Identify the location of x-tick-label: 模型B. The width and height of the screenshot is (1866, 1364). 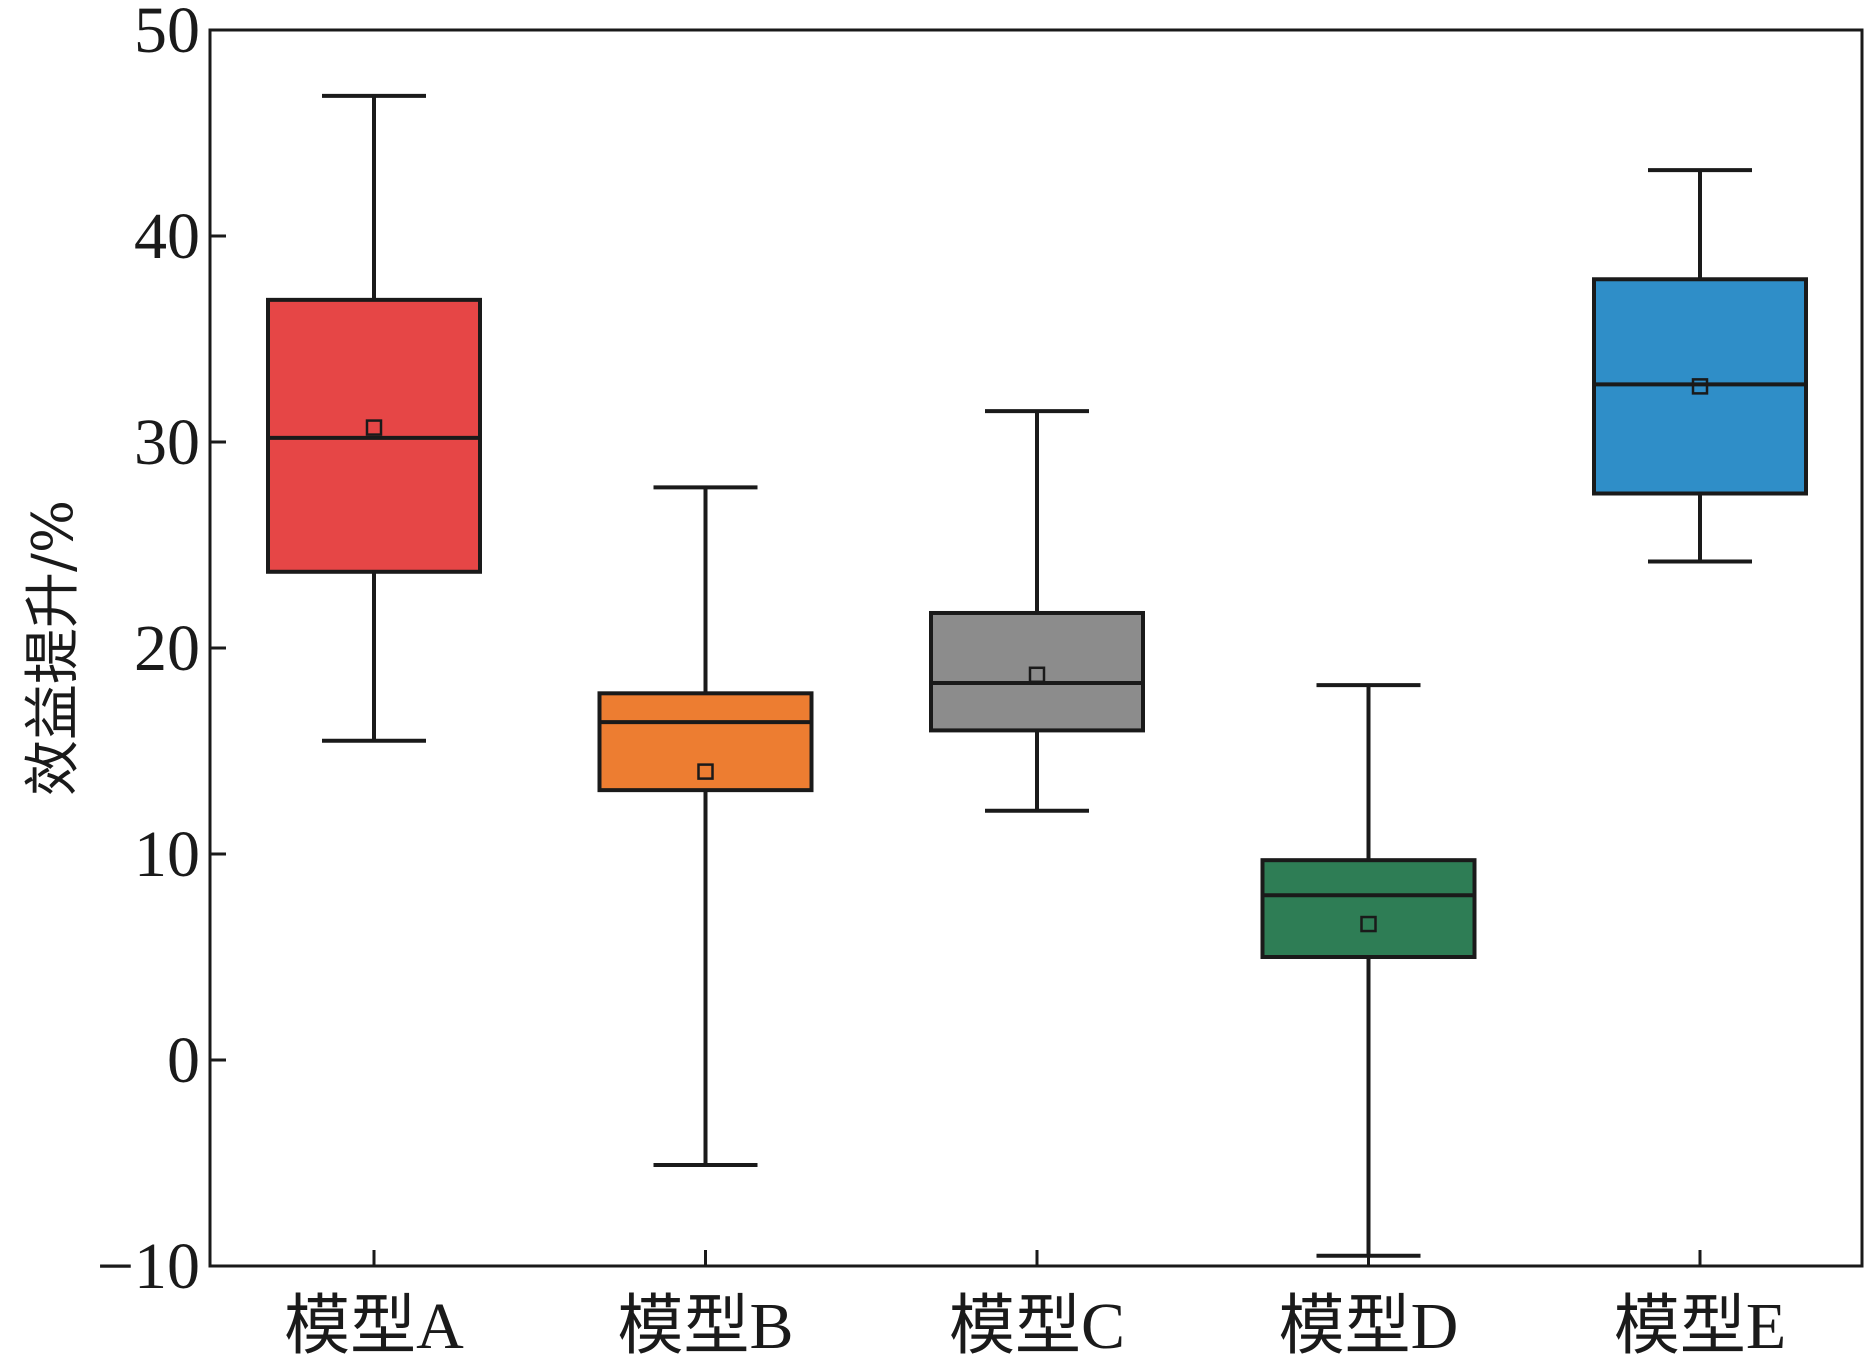
(705, 1326).